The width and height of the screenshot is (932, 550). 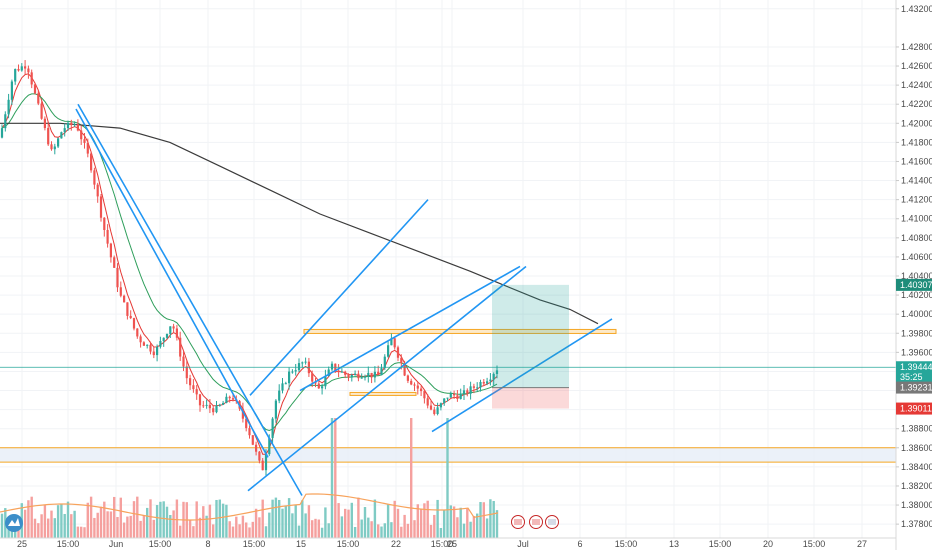 What do you see at coordinates (410, 328) in the screenshot?
I see `channel-mid-line` at bounding box center [410, 328].